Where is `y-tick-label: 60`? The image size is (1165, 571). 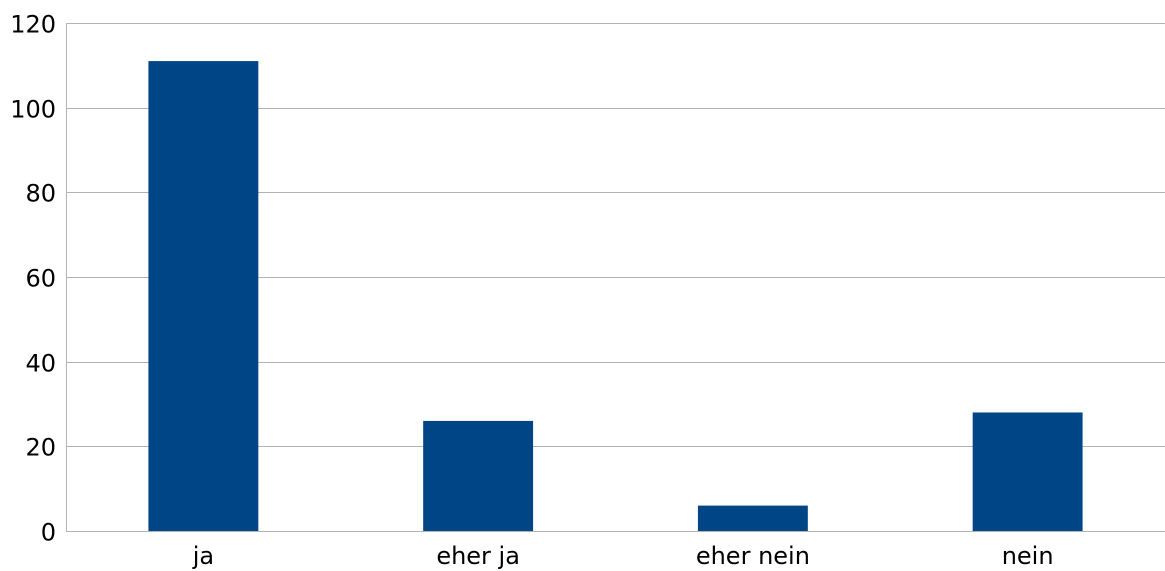
y-tick-label: 60 is located at coordinates (40, 279).